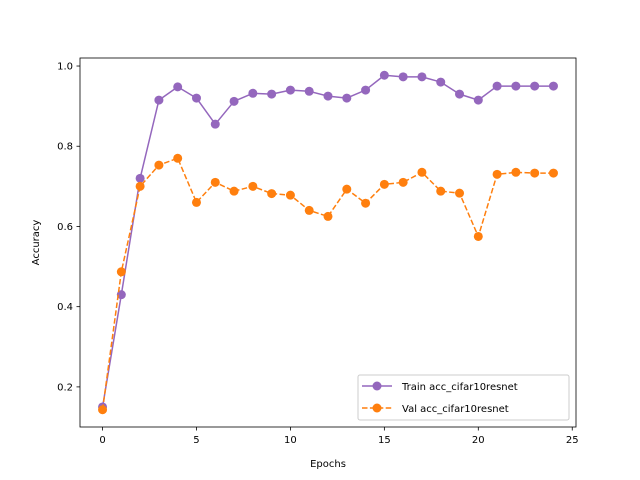  I want to click on x-tick-label: 15, so click(384, 440).